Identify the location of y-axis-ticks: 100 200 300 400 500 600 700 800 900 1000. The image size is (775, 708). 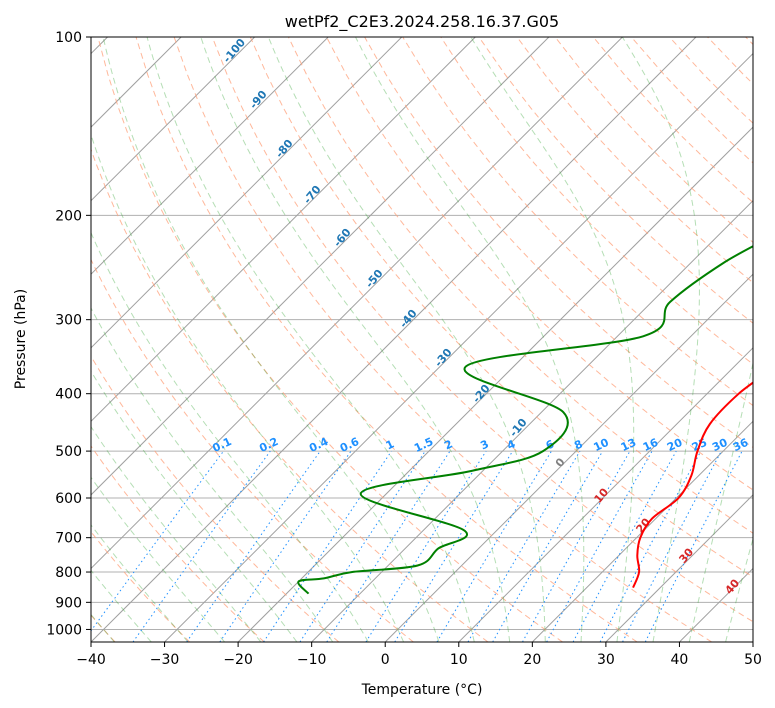
(68, 334).